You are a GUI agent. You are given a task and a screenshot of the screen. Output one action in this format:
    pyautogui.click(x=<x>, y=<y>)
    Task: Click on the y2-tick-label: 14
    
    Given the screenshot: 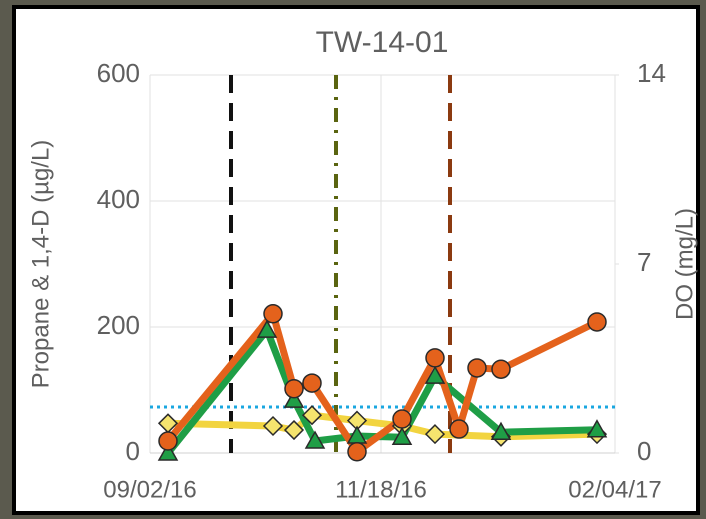 What is the action you would take?
    pyautogui.click(x=651, y=73)
    